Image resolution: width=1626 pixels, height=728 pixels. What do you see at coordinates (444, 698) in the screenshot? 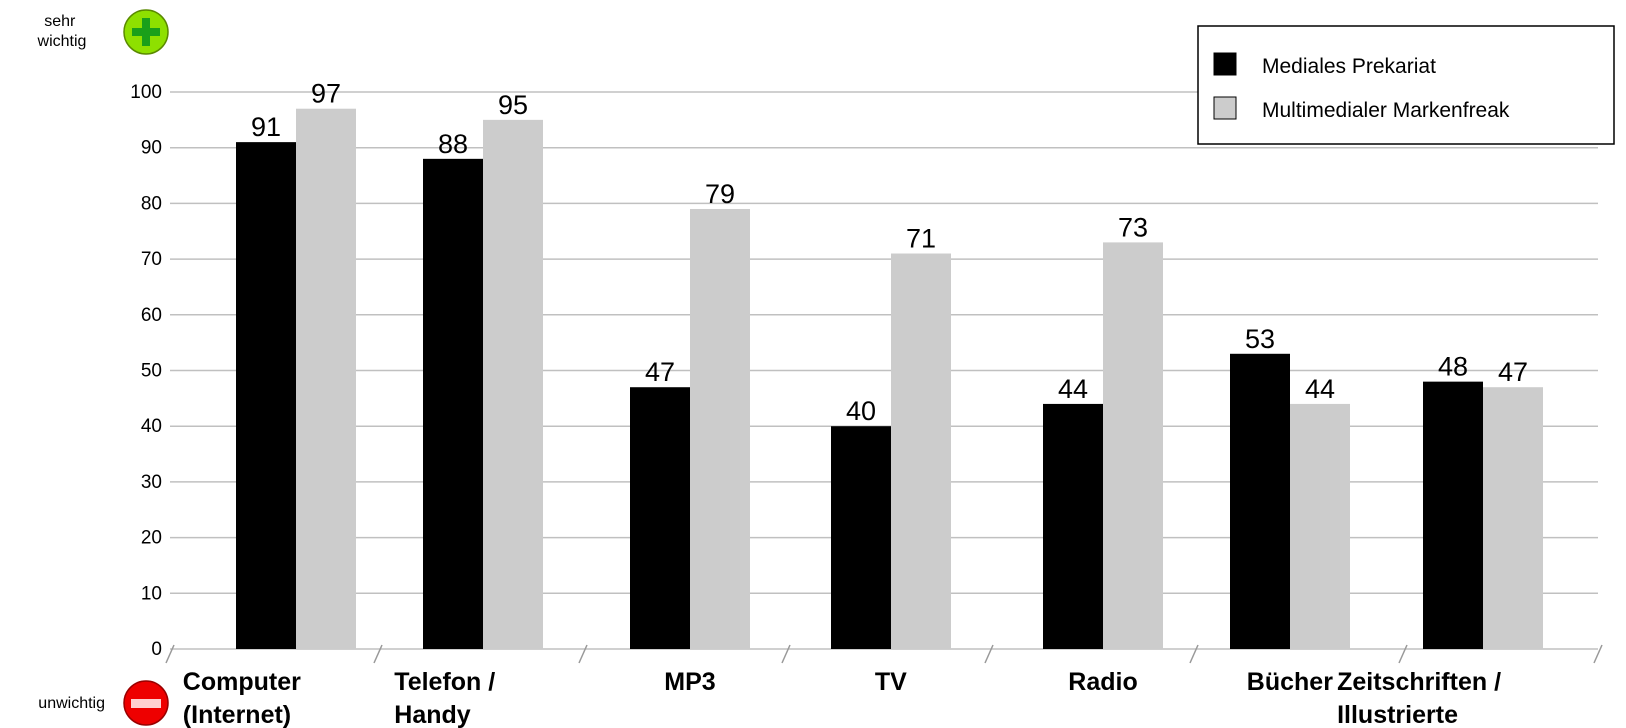
I see `x-tick-label: Telefon / Handy` at bounding box center [444, 698].